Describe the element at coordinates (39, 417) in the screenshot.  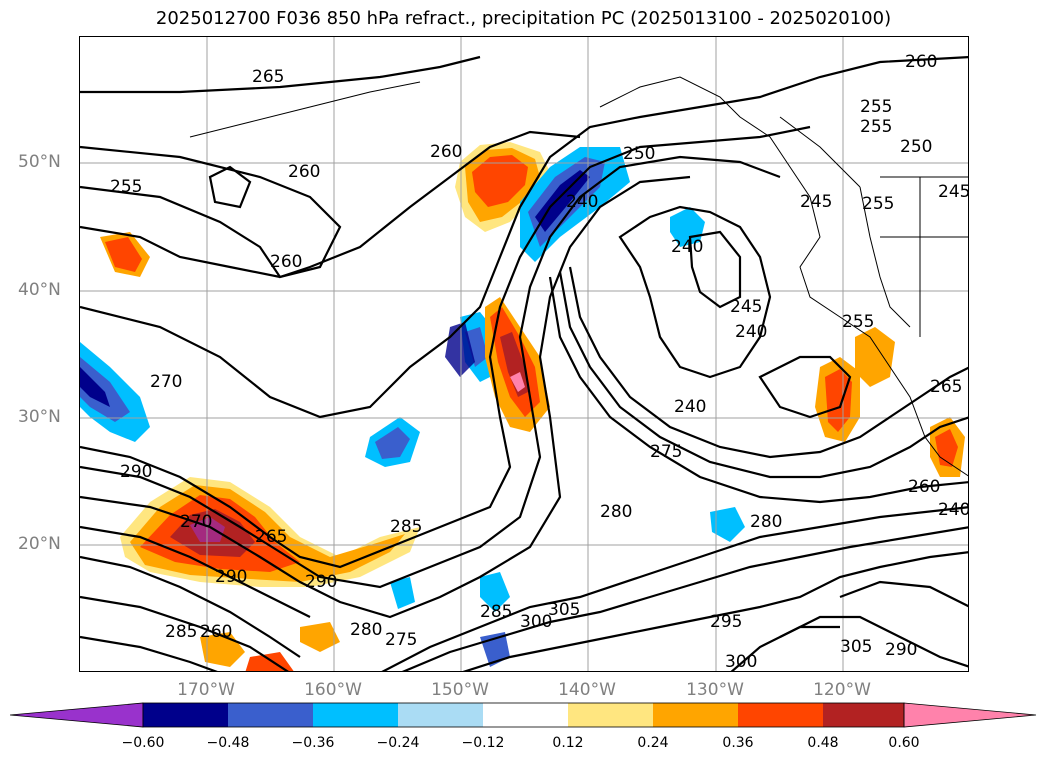
I see `lat-label-30n: 30°N` at that location.